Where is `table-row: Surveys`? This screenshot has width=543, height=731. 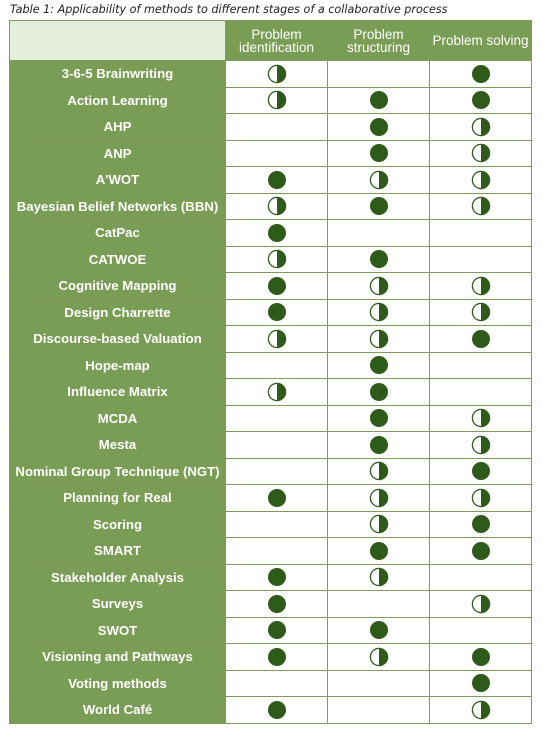 table-row: Surveys is located at coordinates (270, 604).